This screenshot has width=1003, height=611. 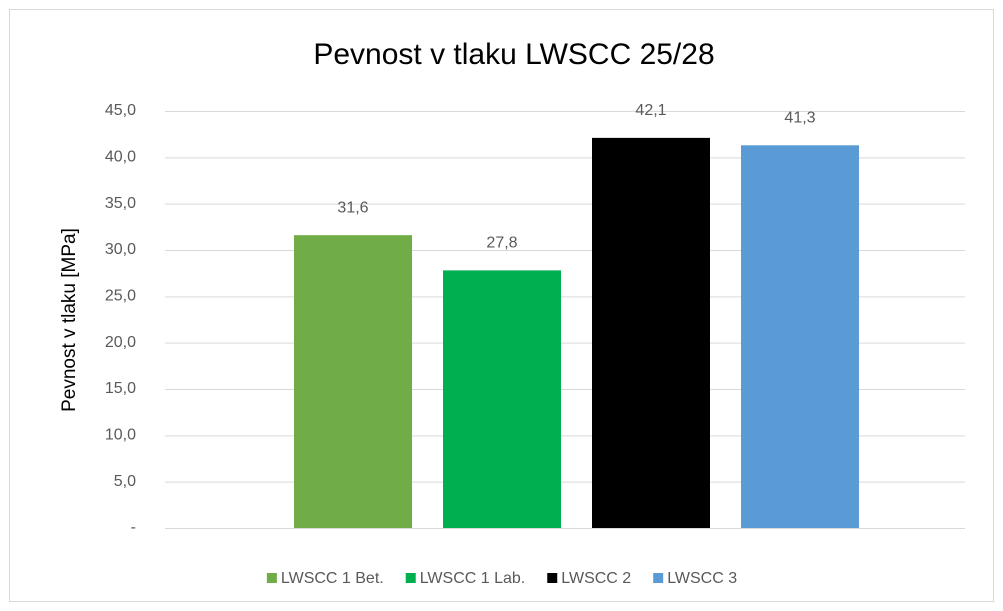 I want to click on y-tick-label: 20,0, so click(x=120, y=342).